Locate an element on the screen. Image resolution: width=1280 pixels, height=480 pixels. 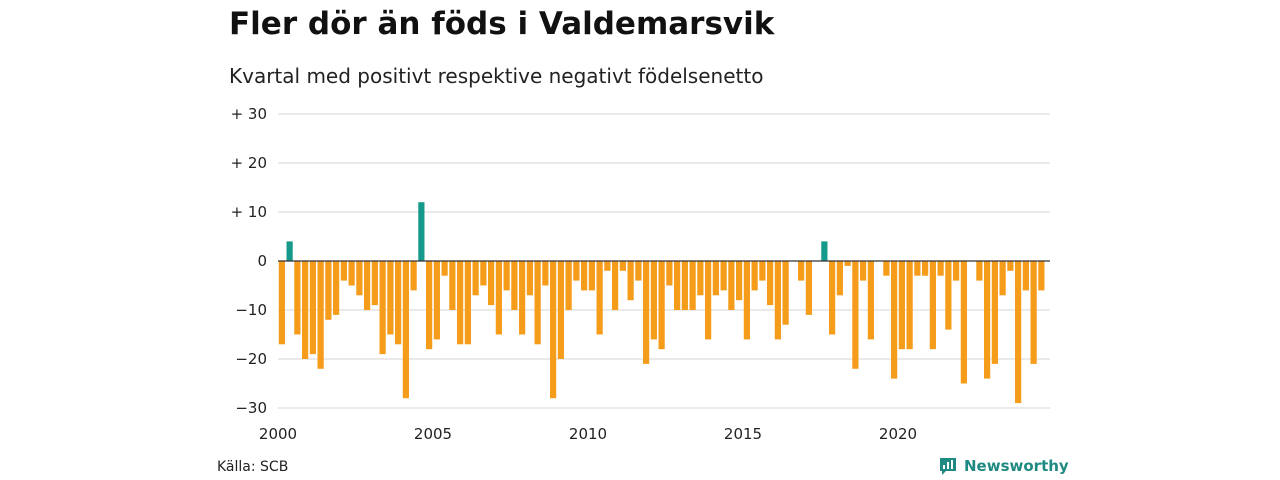
x-tick-label: 2005 is located at coordinates (433, 434).